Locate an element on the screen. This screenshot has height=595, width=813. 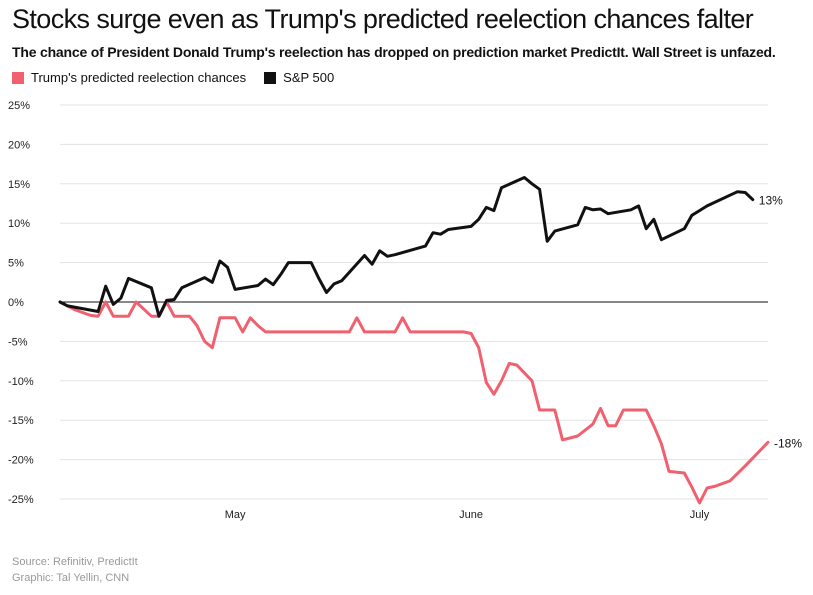
y-tick-label: 0% is located at coordinates (16, 303).